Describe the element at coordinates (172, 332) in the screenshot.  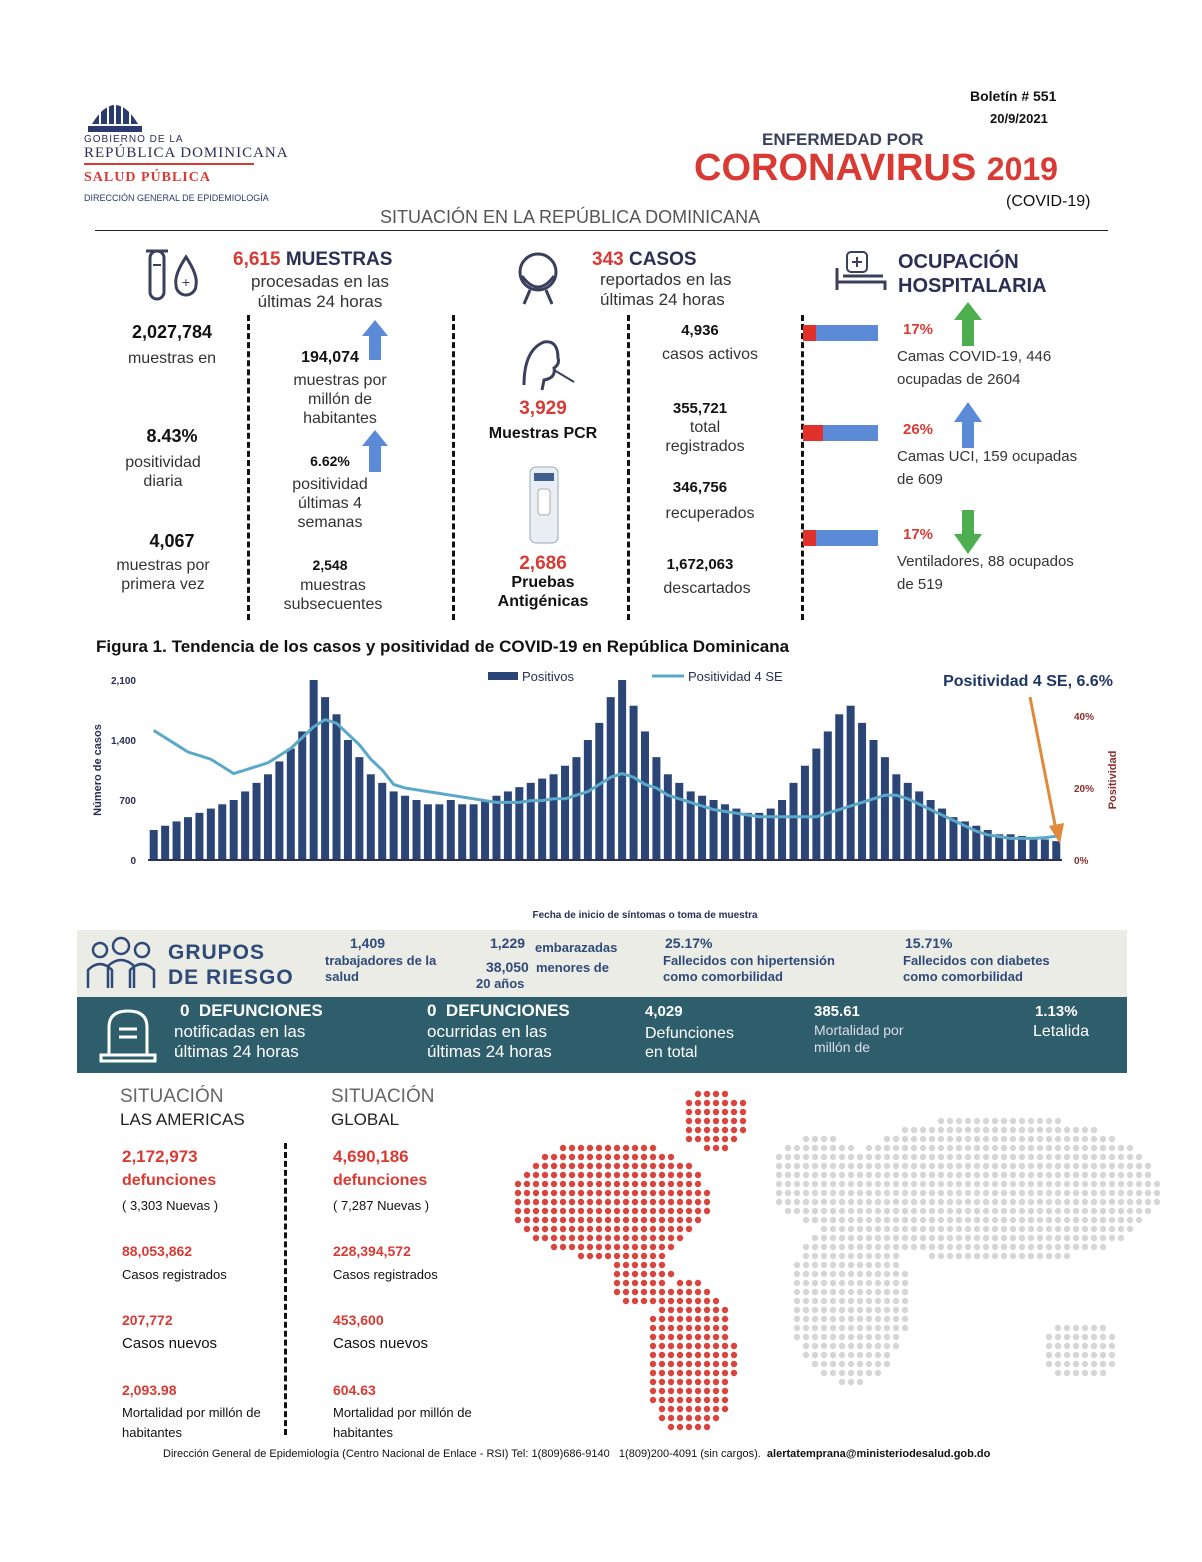
I see `stat-value: 2,027,784` at that location.